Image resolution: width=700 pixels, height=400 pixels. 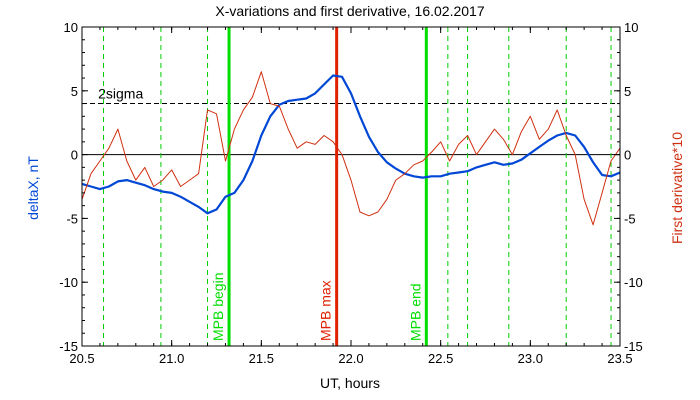 What do you see at coordinates (630, 218) in the screenshot?
I see `y-tick-label-right: -5` at bounding box center [630, 218].